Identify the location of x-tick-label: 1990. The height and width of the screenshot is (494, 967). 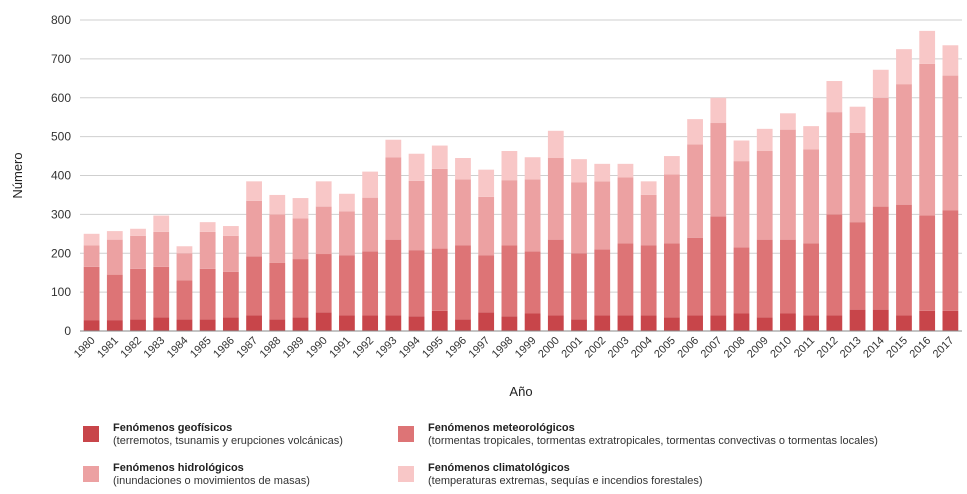
(317, 348).